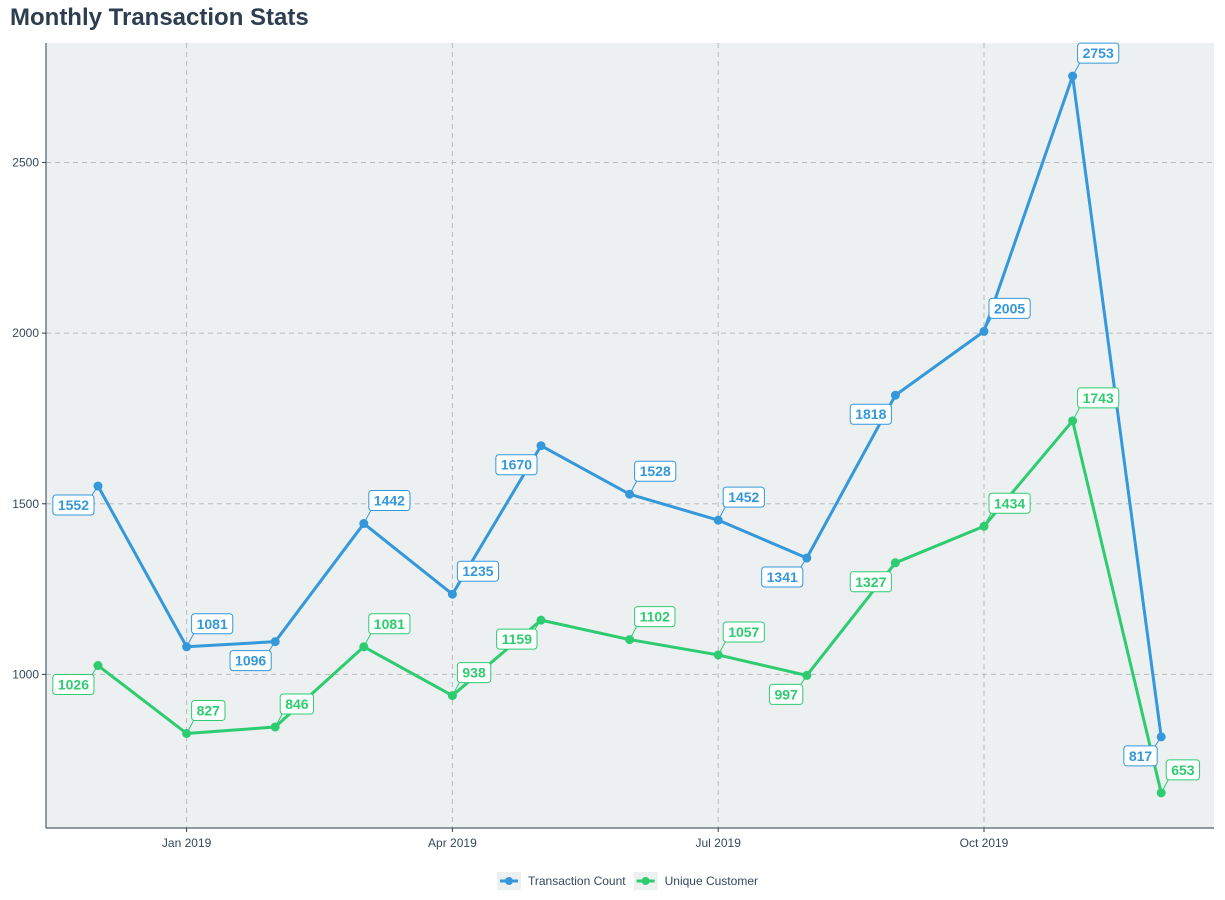 This screenshot has width=1225, height=900. I want to click on data-label: 1327, so click(870, 582).